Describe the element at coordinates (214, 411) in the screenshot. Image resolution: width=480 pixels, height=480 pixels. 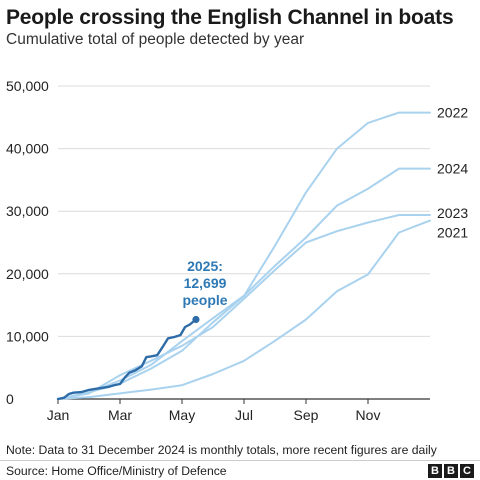
I see `x-axis-ticks: Jan Mar May Jul Sep Nov` at that location.